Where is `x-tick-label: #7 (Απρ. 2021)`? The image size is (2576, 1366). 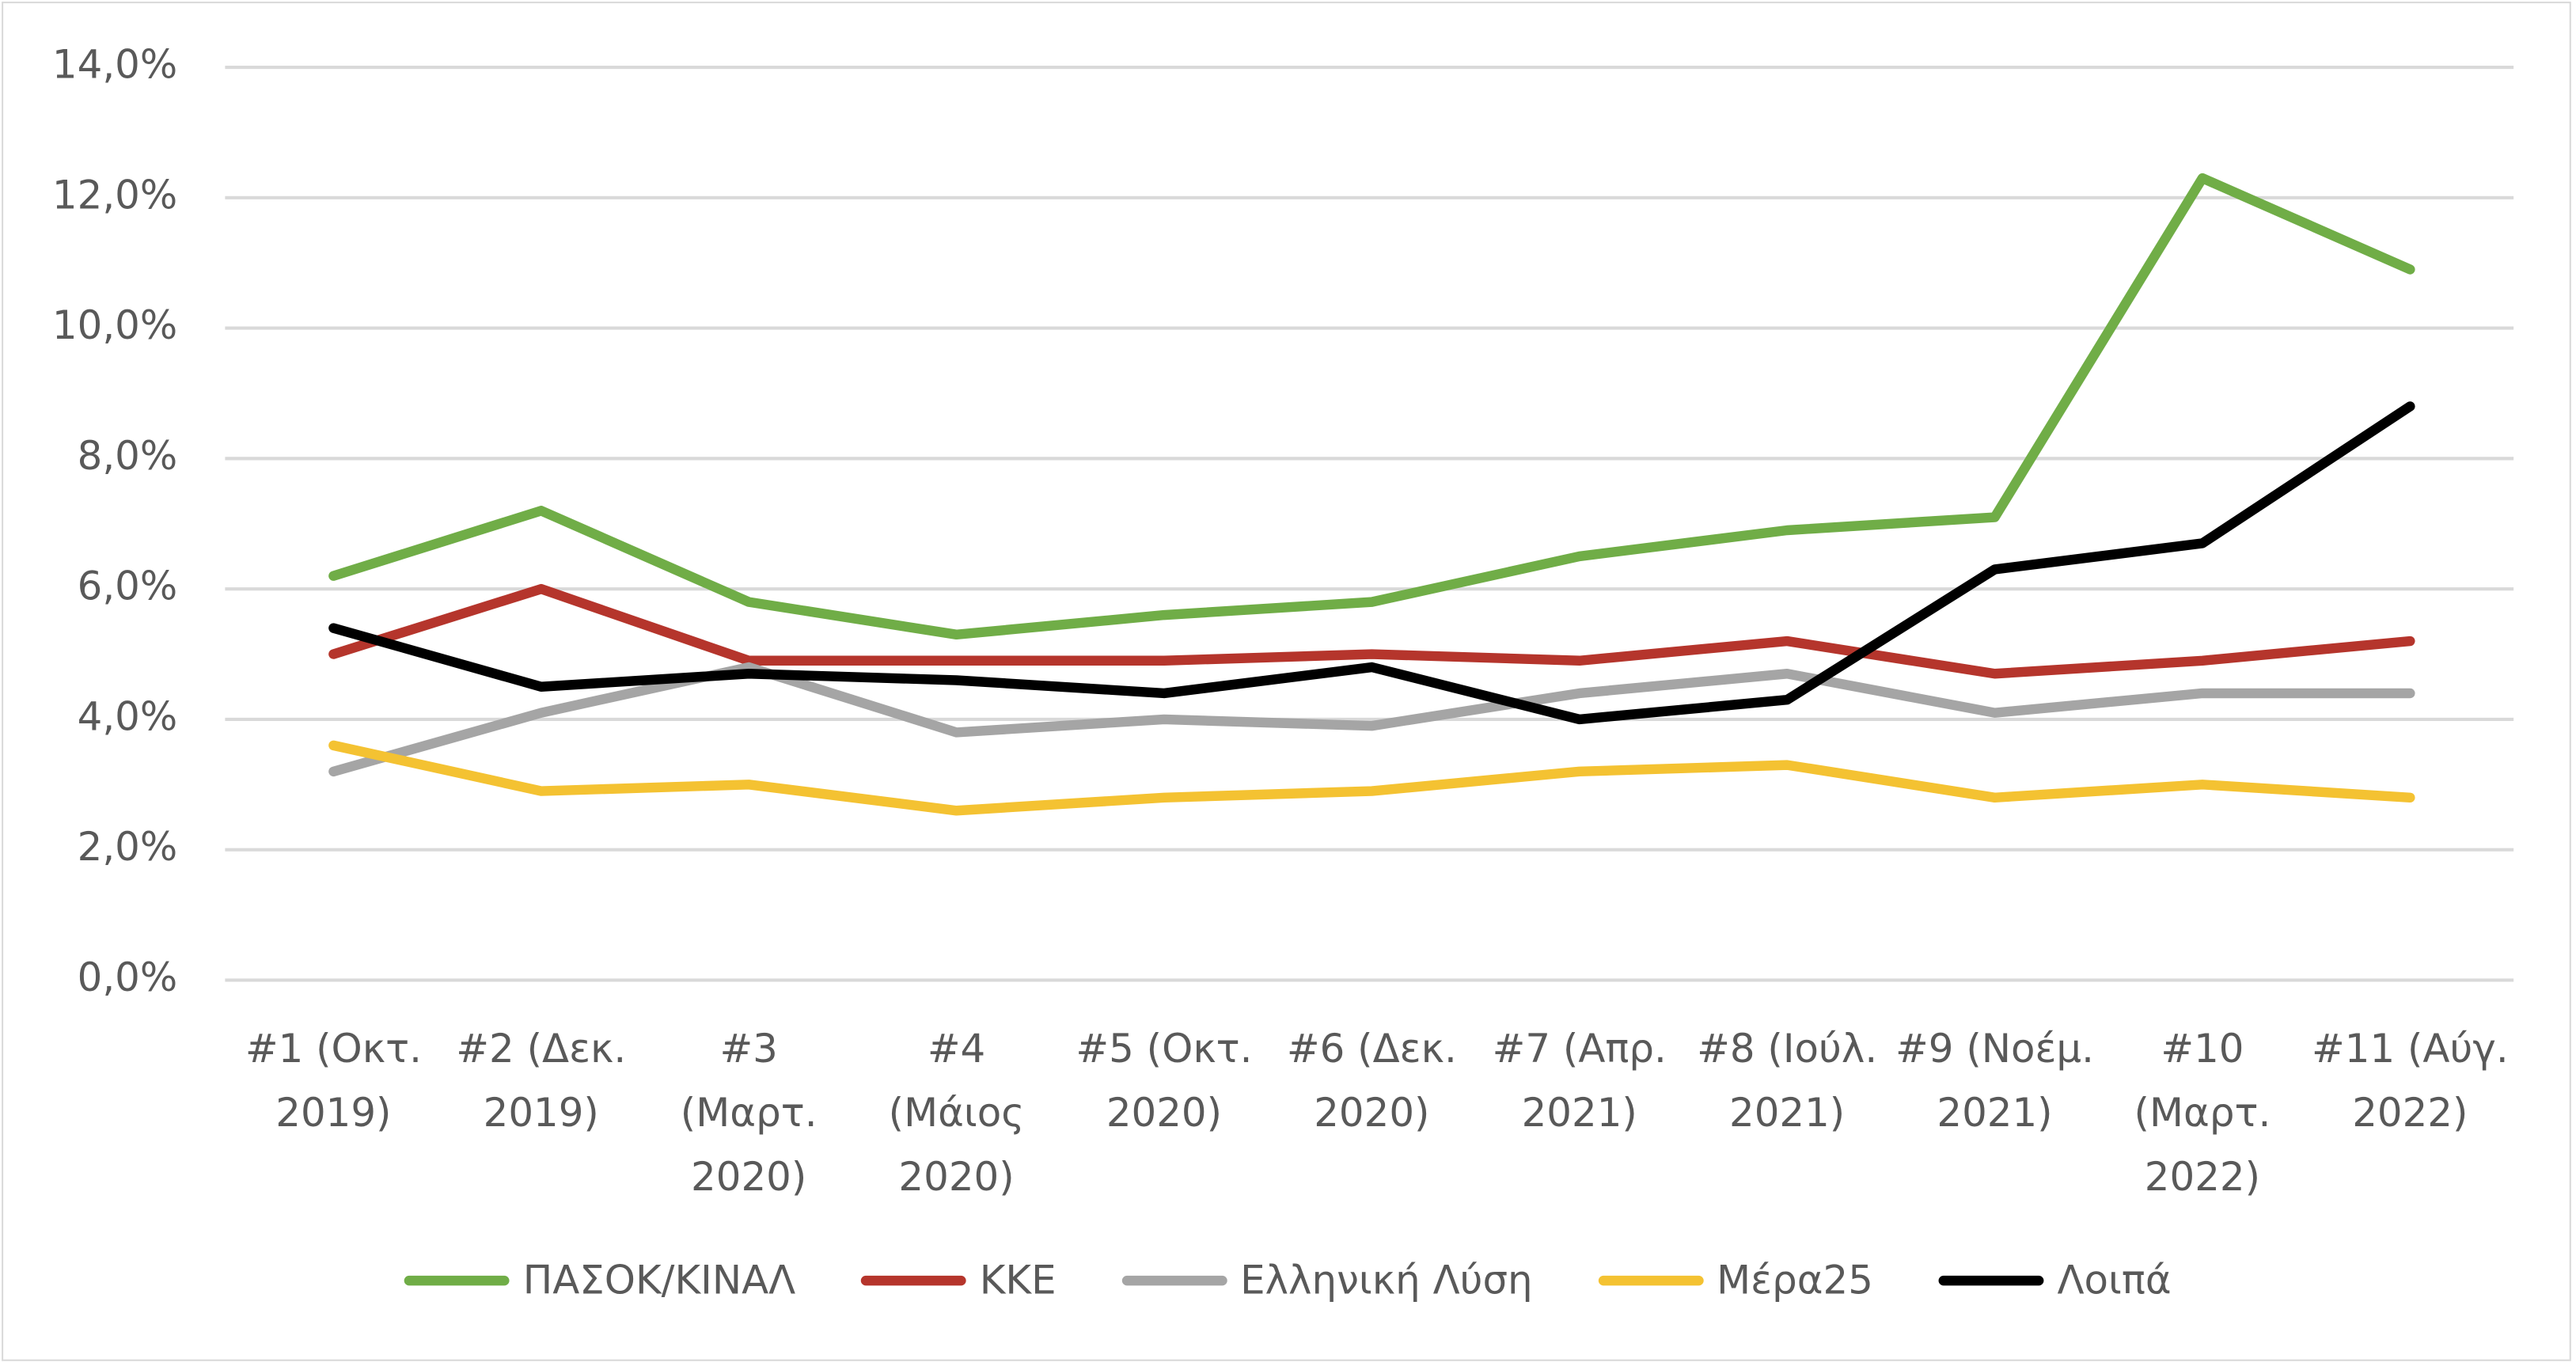 x-tick-label: #7 (Απρ. 2021) is located at coordinates (1579, 1081).